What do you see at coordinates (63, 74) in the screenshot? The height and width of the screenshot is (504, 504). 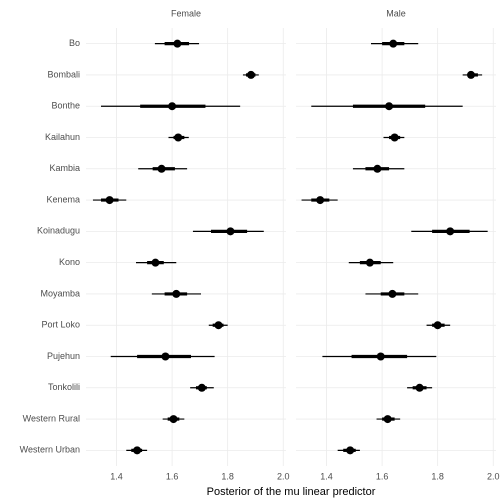 I see `y-tick-label: Bombali` at bounding box center [63, 74].